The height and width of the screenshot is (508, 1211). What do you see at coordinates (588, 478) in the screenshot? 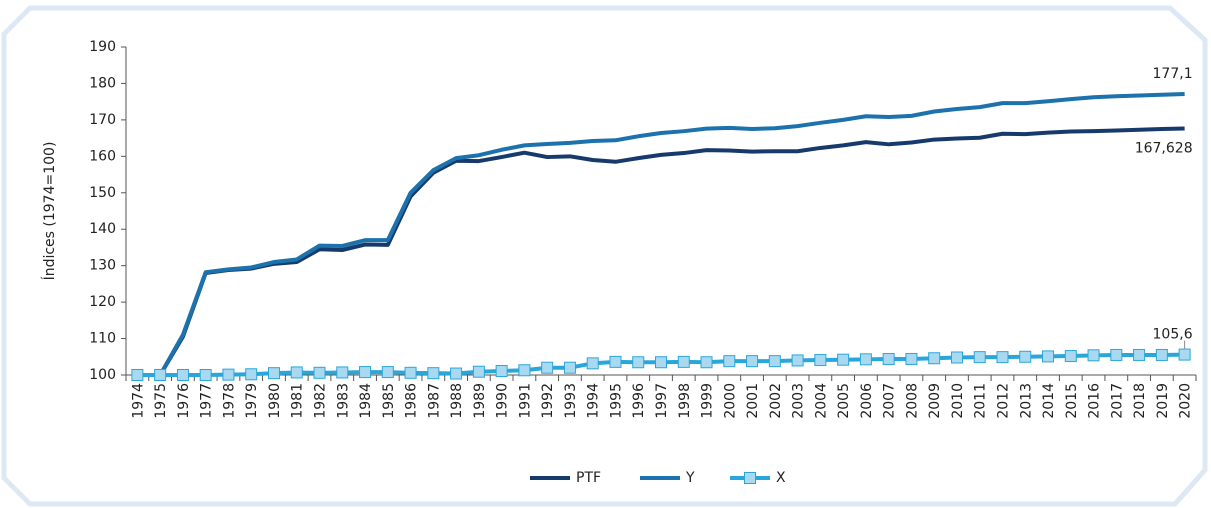
I see `legend-label: PTF` at bounding box center [588, 478].